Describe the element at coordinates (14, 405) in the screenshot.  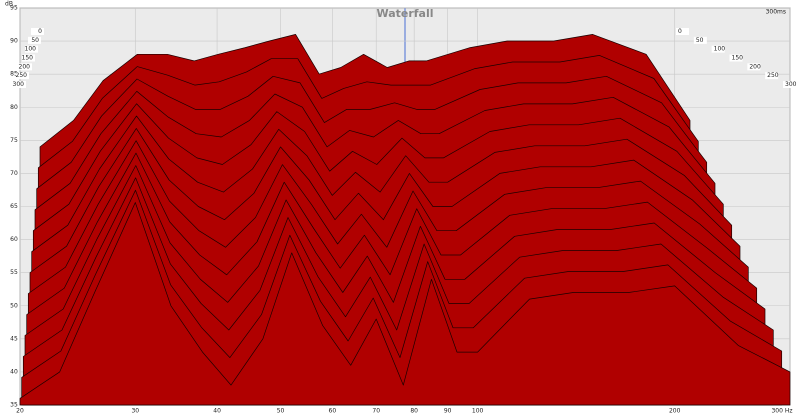
I see `y-tick-label: 35` at that location.